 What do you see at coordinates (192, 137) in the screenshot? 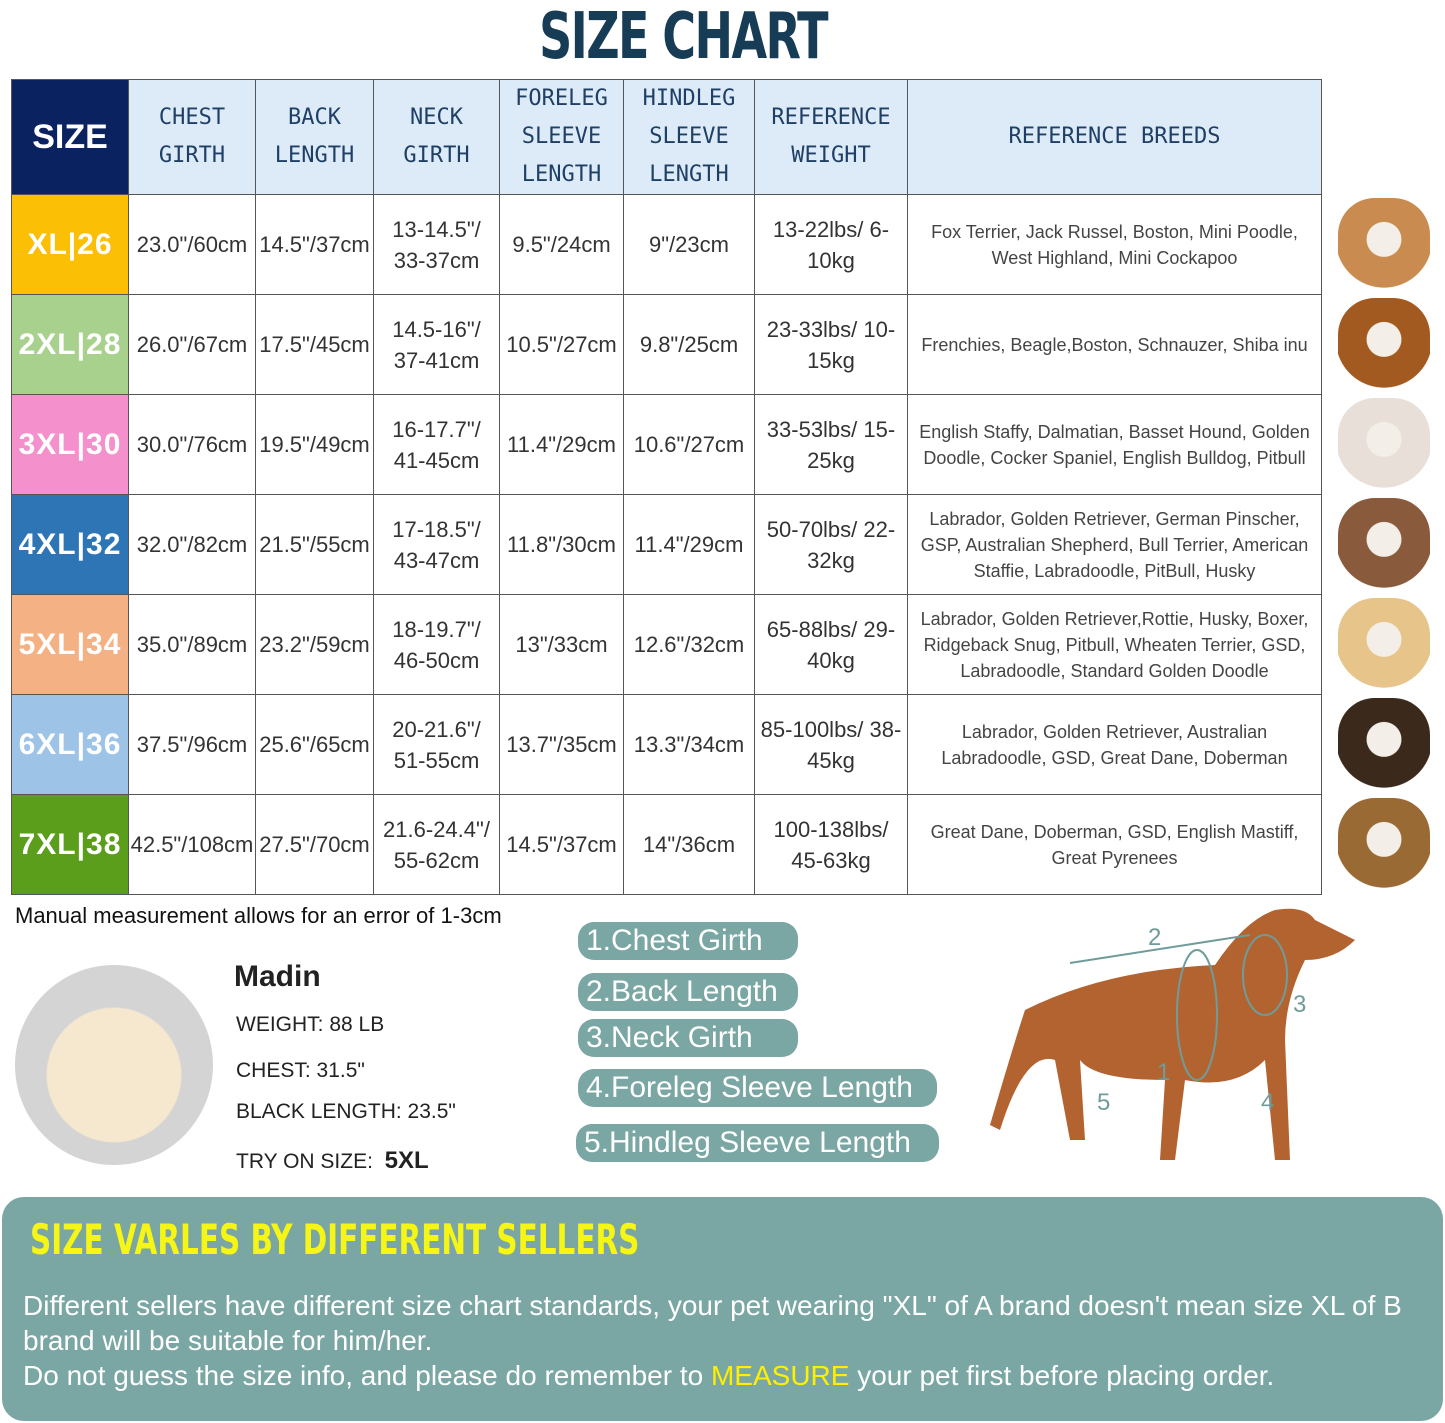
I see `header-1: CHEST GIRTH` at bounding box center [192, 137].